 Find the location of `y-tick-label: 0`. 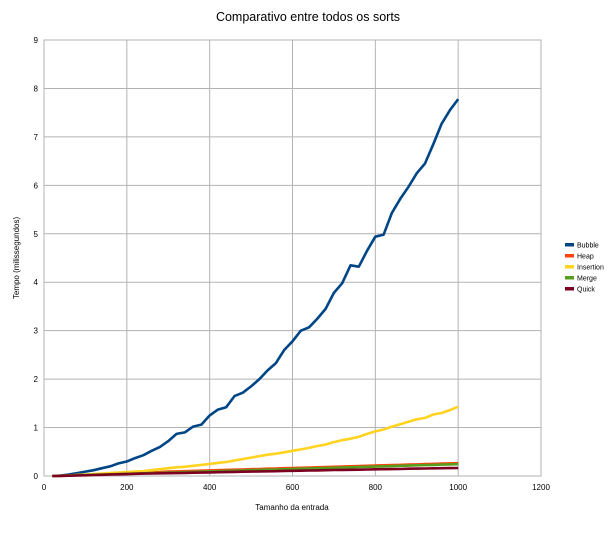

y-tick-label: 0 is located at coordinates (36, 476).